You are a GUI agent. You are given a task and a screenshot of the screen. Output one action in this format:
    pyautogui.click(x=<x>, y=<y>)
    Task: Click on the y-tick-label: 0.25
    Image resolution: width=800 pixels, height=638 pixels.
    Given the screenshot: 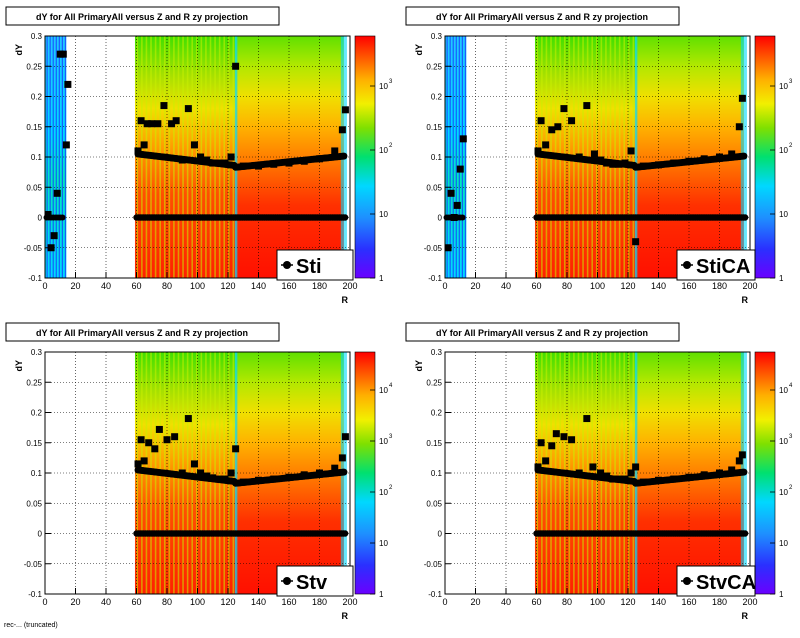 What is the action you would take?
    pyautogui.click(x=34, y=382)
    